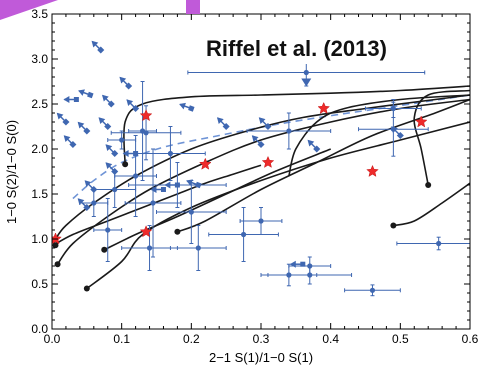 The height and width of the screenshot is (368, 484). What do you see at coordinates (296, 49) in the screenshot?
I see `chart-title: Riffel et al. (2013)` at bounding box center [296, 49].